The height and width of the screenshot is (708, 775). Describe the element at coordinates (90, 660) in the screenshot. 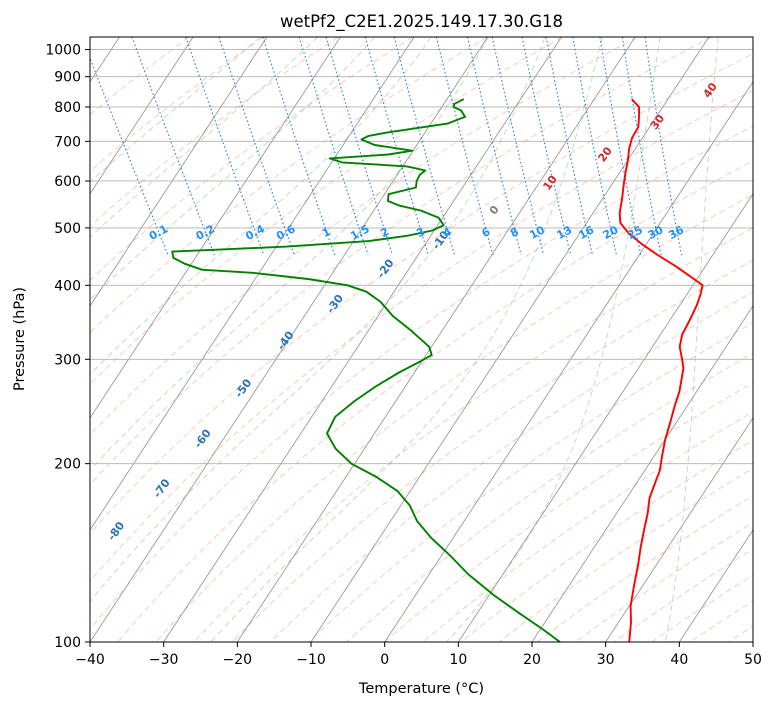

I see `x-tick-label: −40` at that location.